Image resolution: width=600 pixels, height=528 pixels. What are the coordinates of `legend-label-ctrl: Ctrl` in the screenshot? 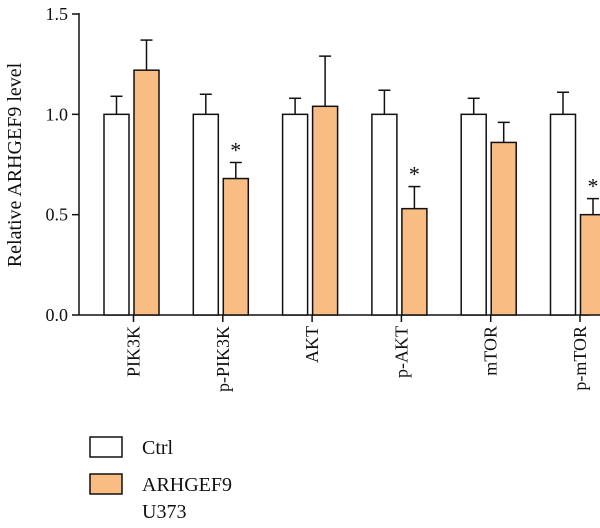 It's located at (158, 448).